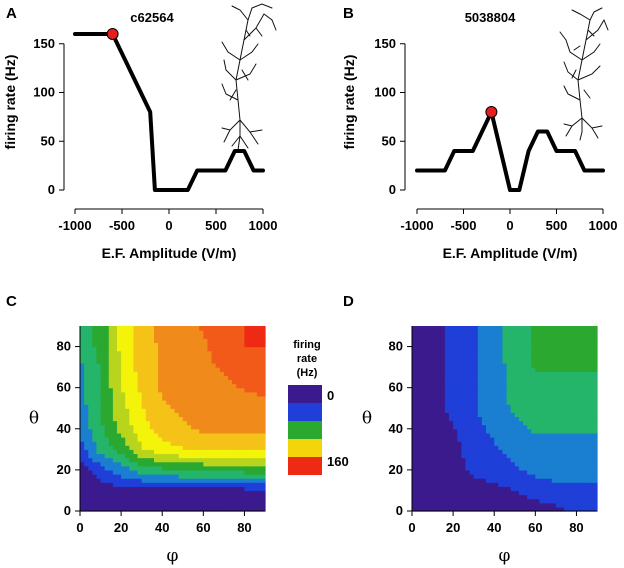  Describe the element at coordinates (411, 527) in the screenshot. I see `x-tick-label-d: 0` at that location.